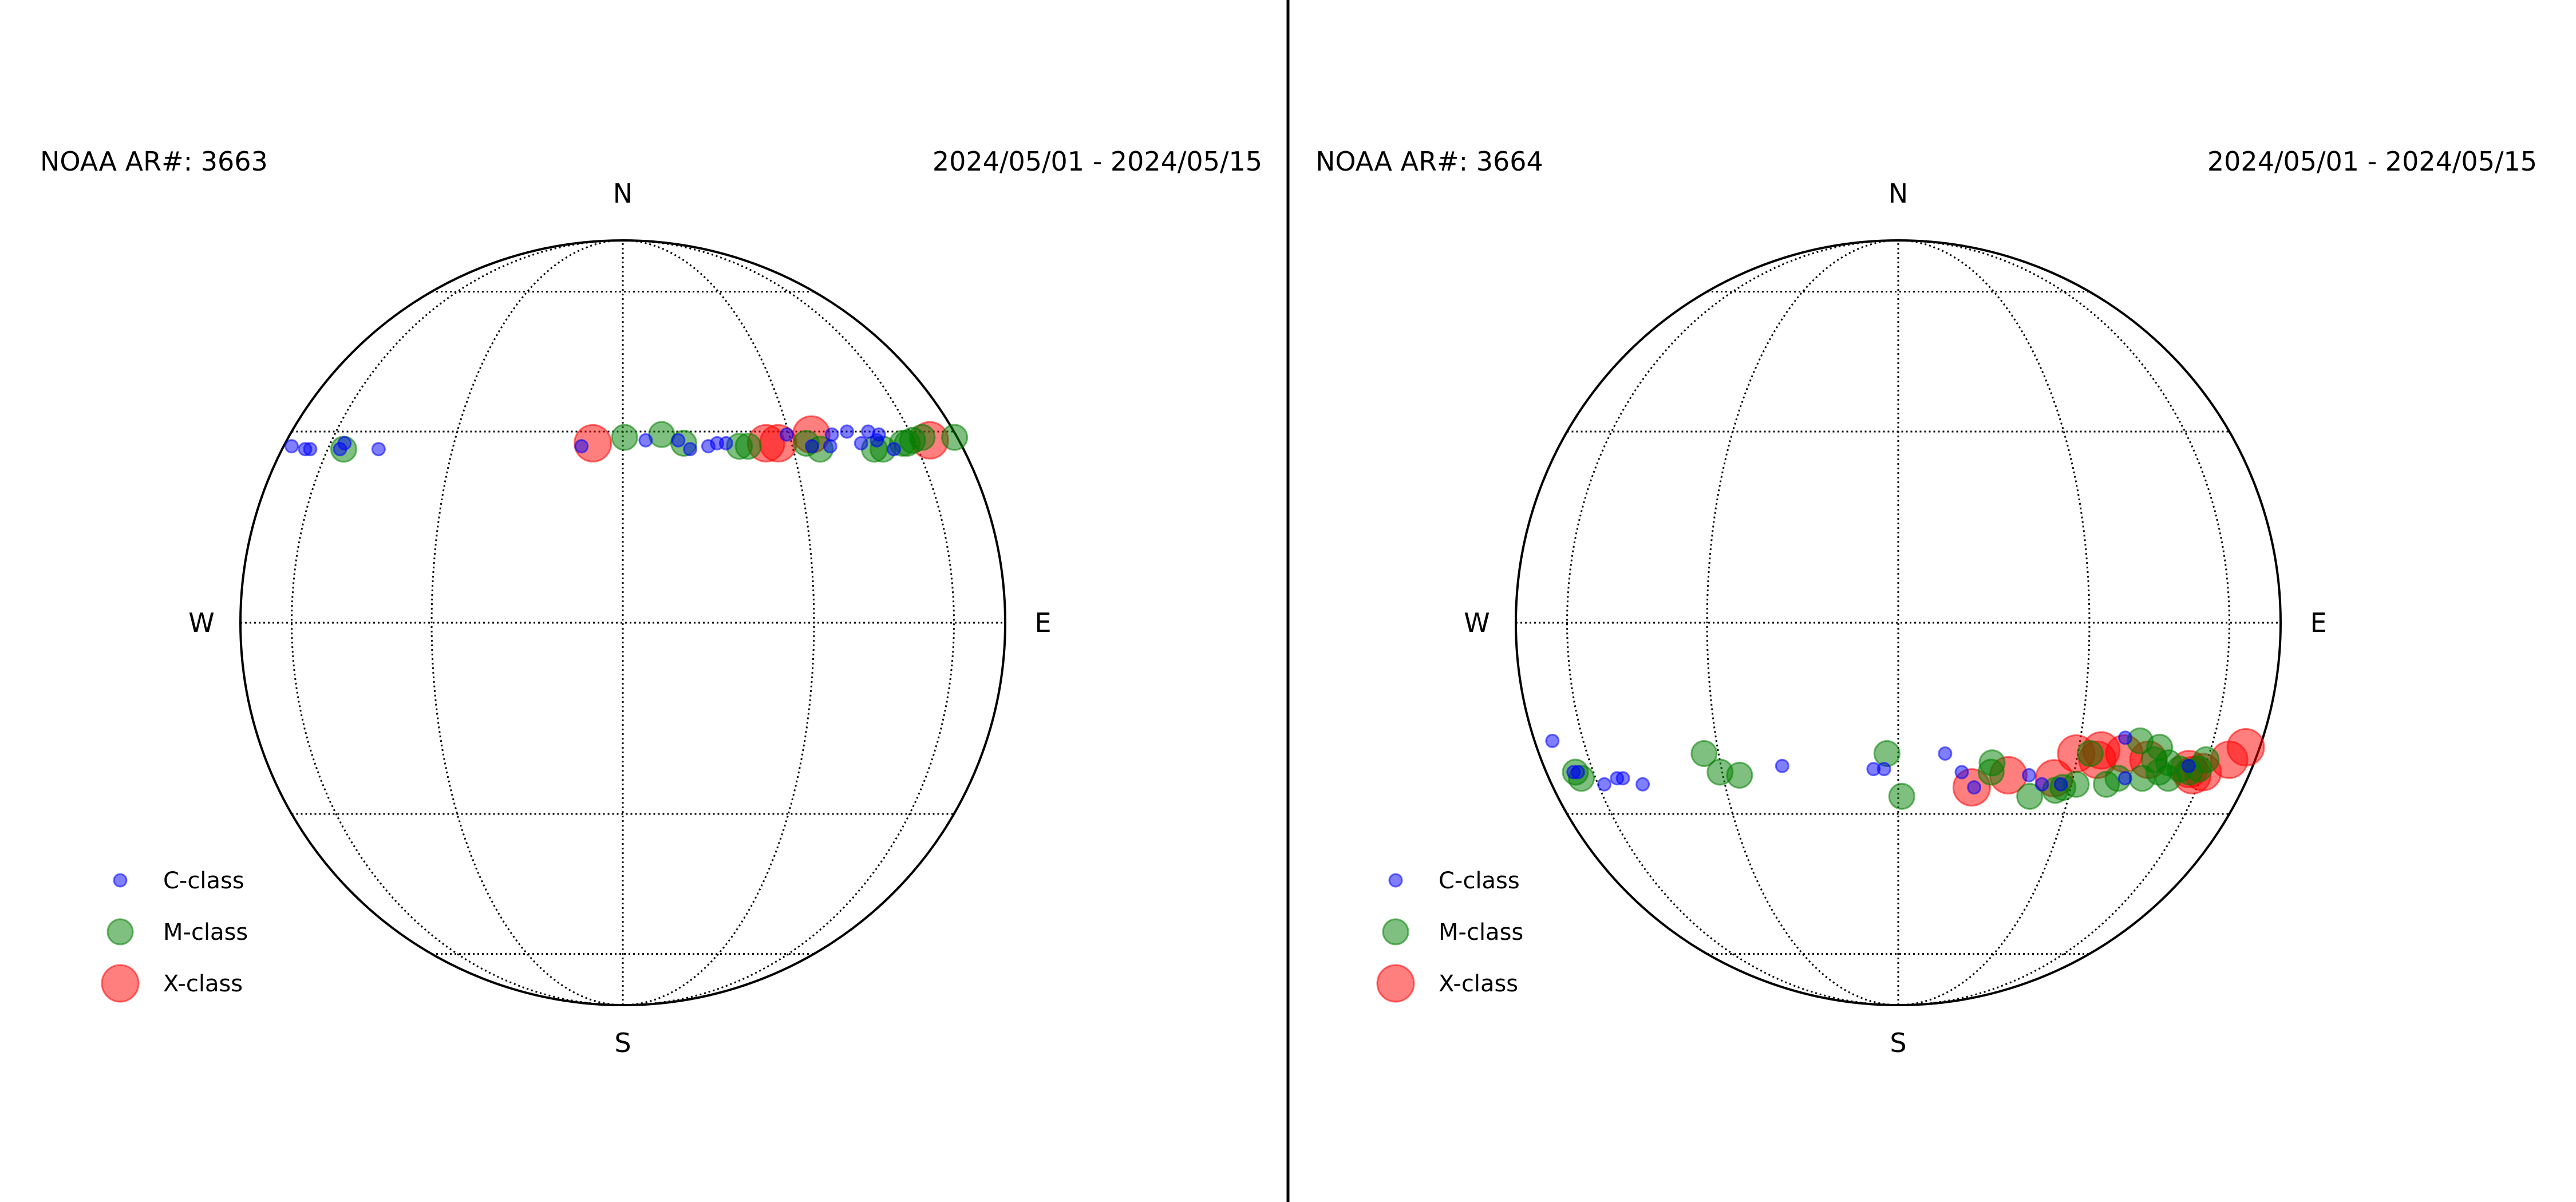 The width and height of the screenshot is (2576, 1202). I want to click on xclass-flare-point, so click(2245, 747).